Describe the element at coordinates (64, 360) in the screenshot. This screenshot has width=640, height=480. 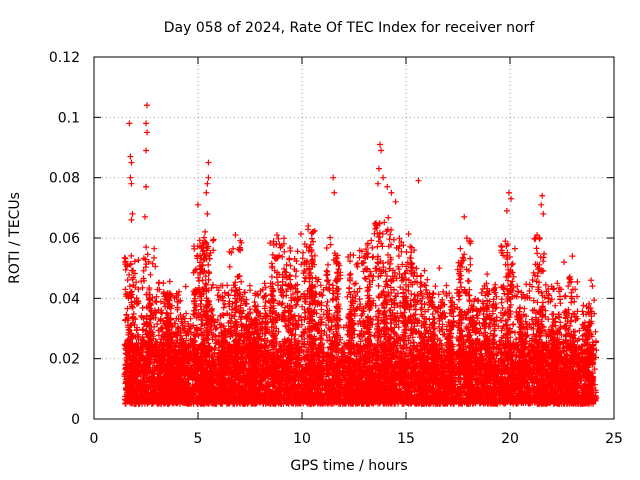
I see `y-tick-label: 0.02` at that location.